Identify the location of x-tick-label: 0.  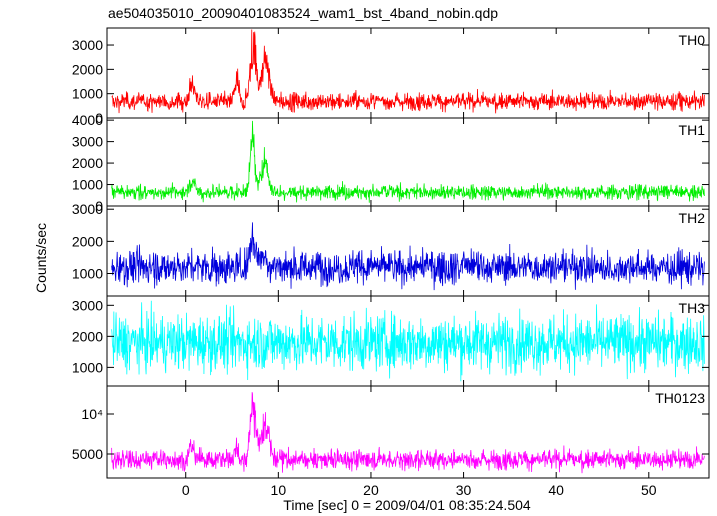
(186, 490).